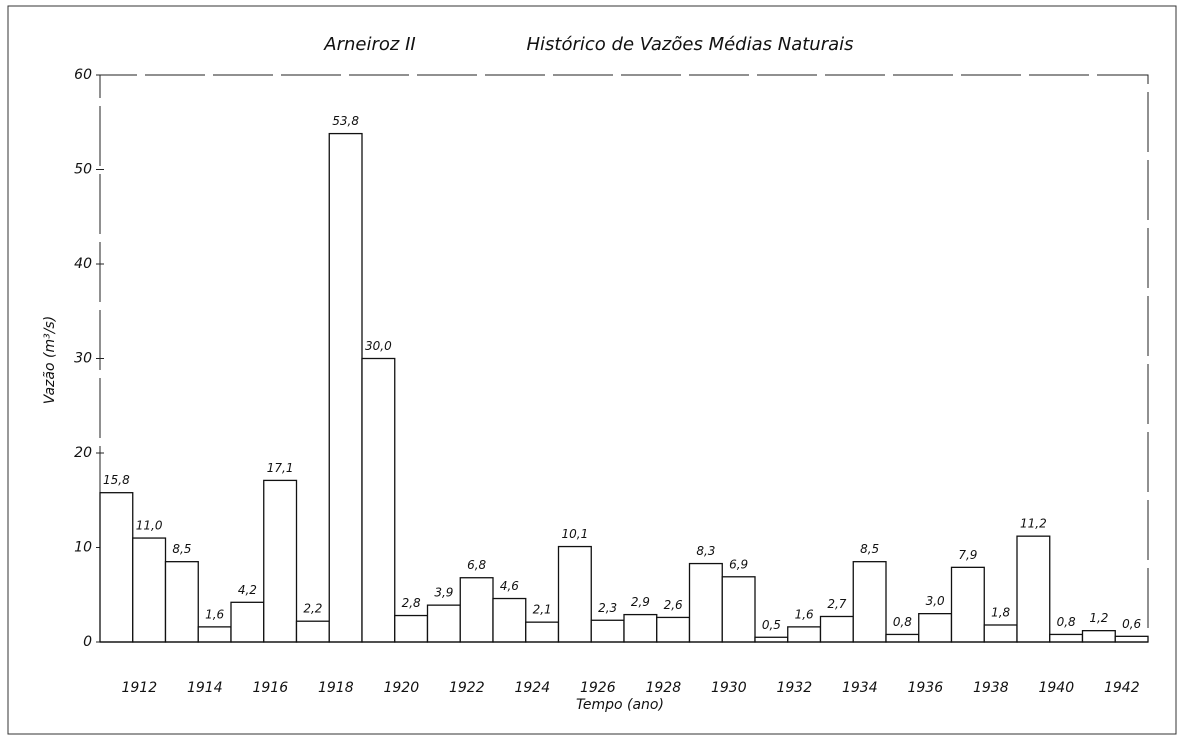  Describe the element at coordinates (598, 688) in the screenshot. I see `x-tick-label: 1926` at that location.